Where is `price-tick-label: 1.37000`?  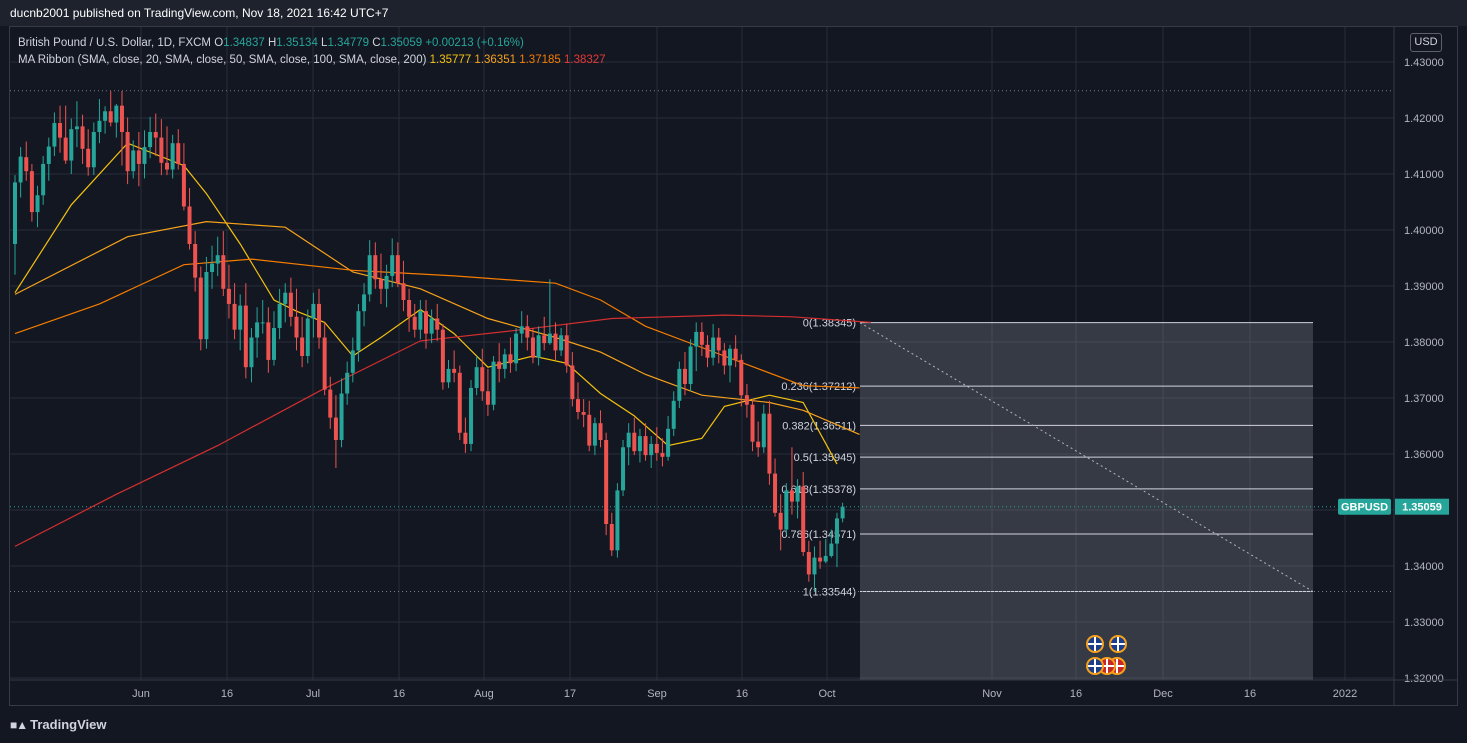 price-tick-label: 1.37000 is located at coordinates (1424, 399).